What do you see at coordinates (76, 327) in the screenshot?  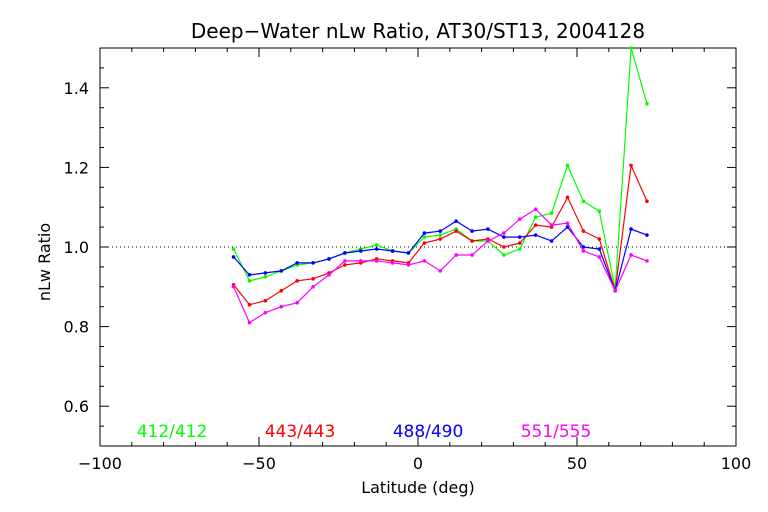 I see `y-tick-label: 0.8` at bounding box center [76, 327].